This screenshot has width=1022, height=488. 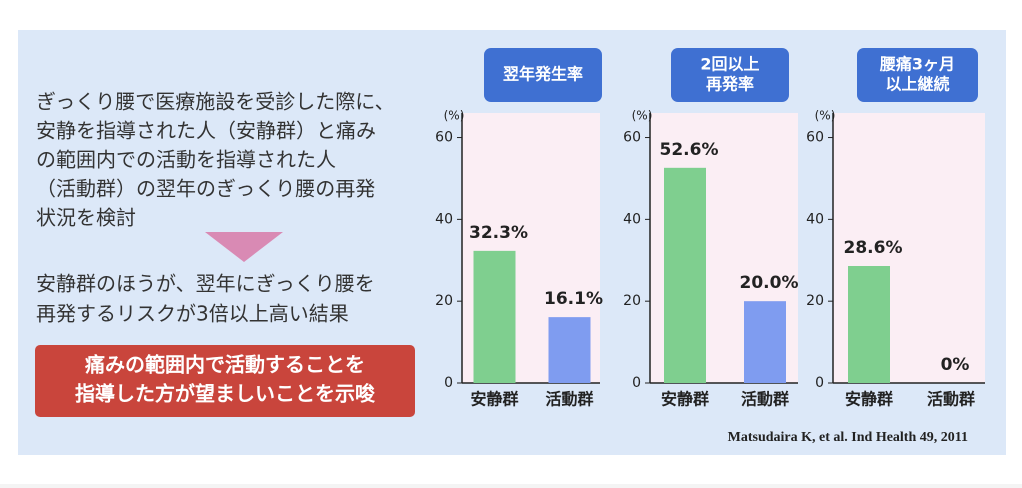 What do you see at coordinates (215, 102) in the screenshot?
I see `study-text: ぎっくり腰で医療施設を受診した際に、` at bounding box center [215, 102].